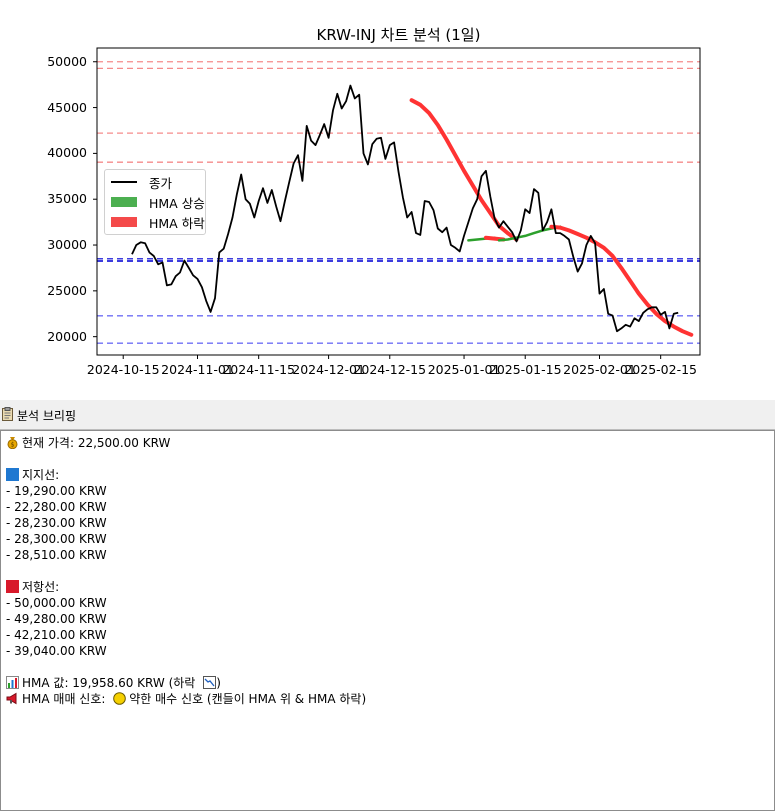  I want to click on blue-square-icon, so click(12, 474).